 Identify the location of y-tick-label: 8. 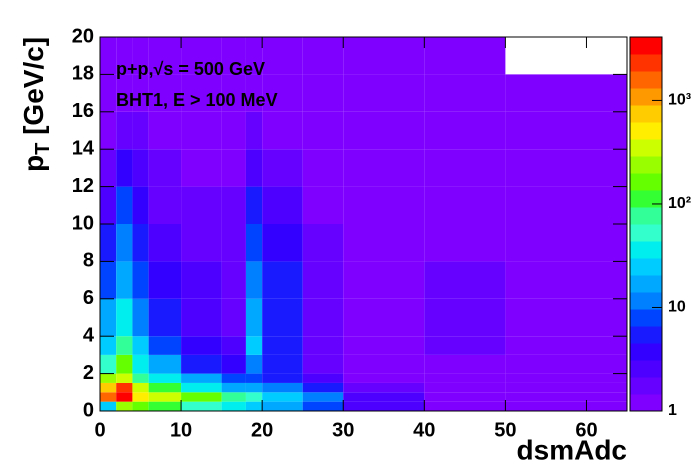
(88, 261).